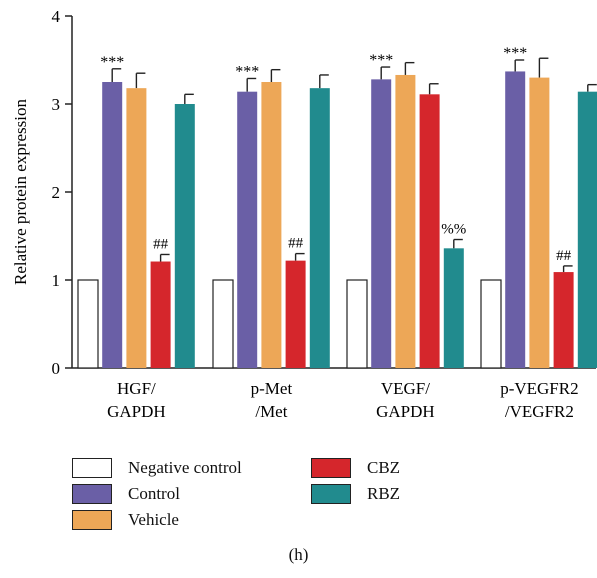  I want to click on legend-label: RBZ, so click(384, 493).